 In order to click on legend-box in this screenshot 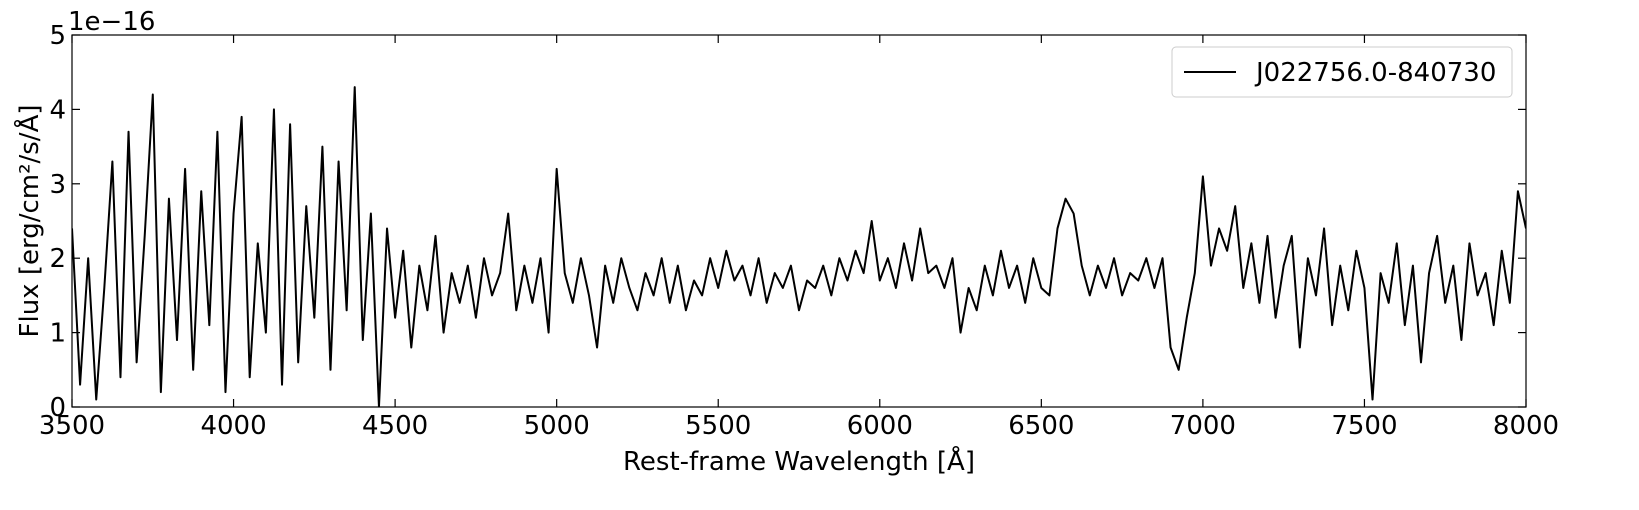, I will do `click(1342, 72)`.